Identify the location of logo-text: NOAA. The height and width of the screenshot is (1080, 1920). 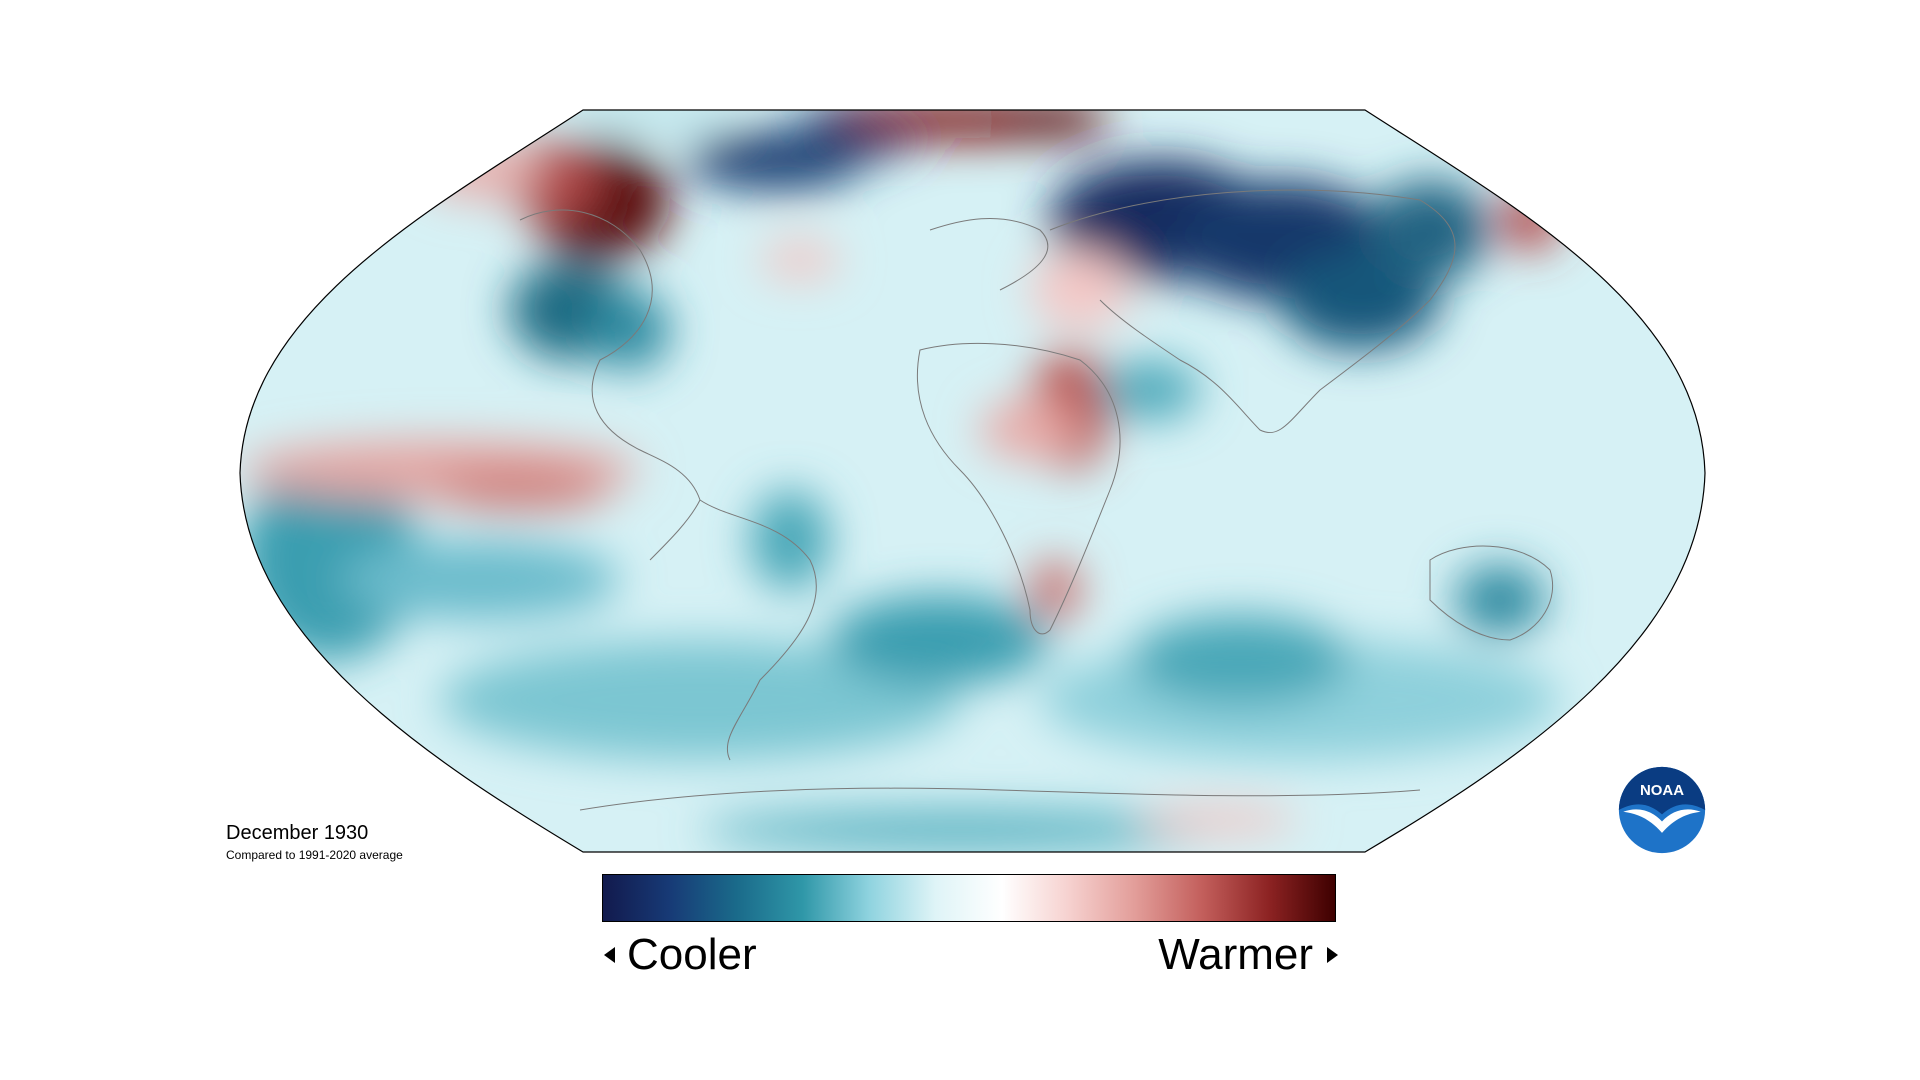
(1662, 790).